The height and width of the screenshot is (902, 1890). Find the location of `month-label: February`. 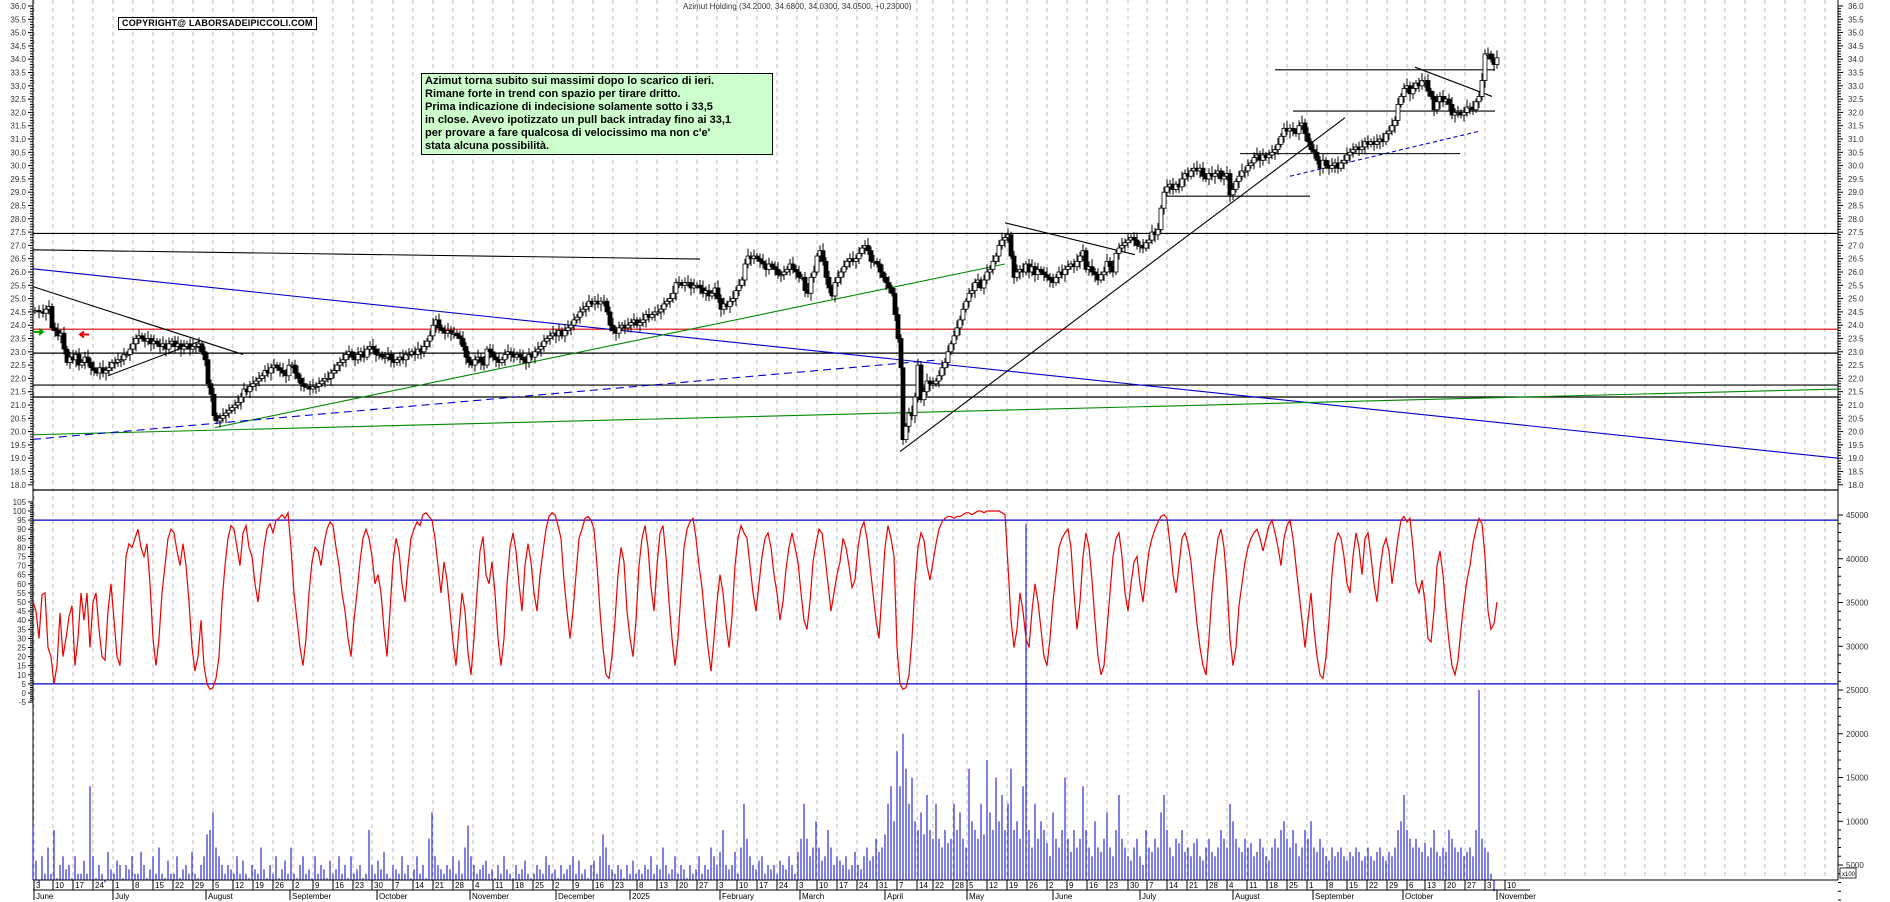

month-label: February is located at coordinates (738, 896).